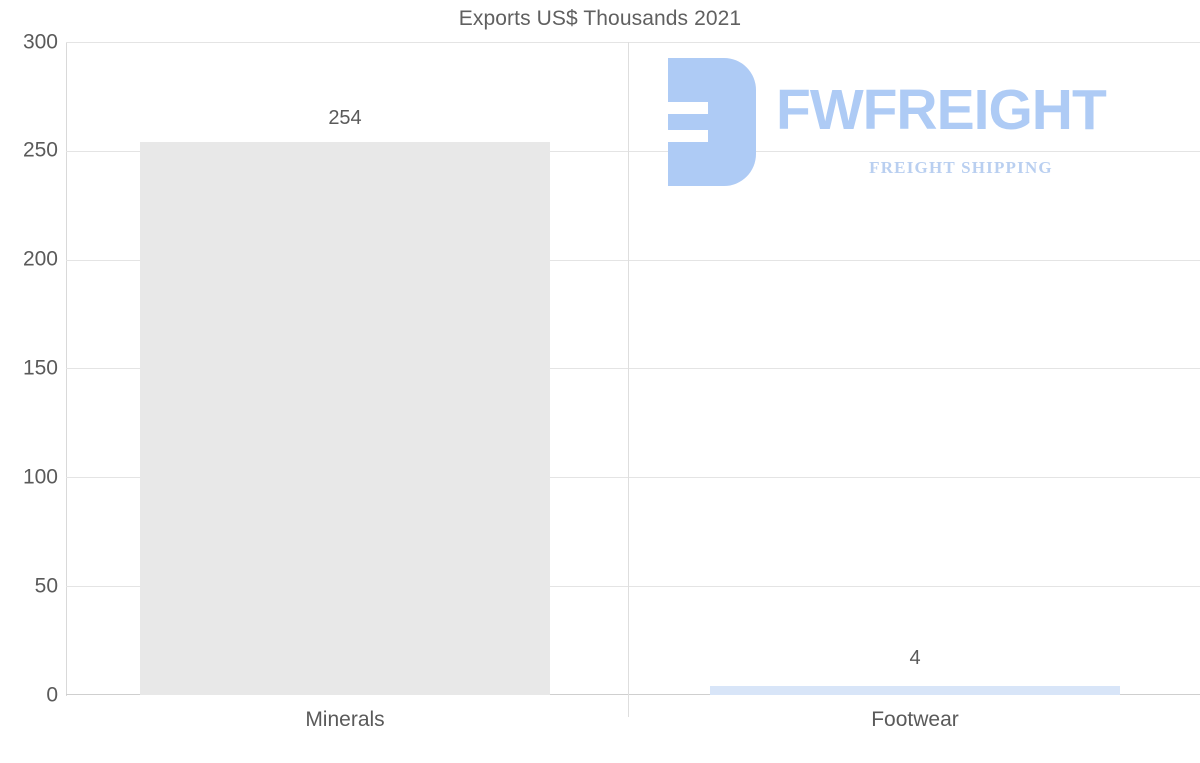  Describe the element at coordinates (915, 690) in the screenshot. I see `bar-footwear` at that location.